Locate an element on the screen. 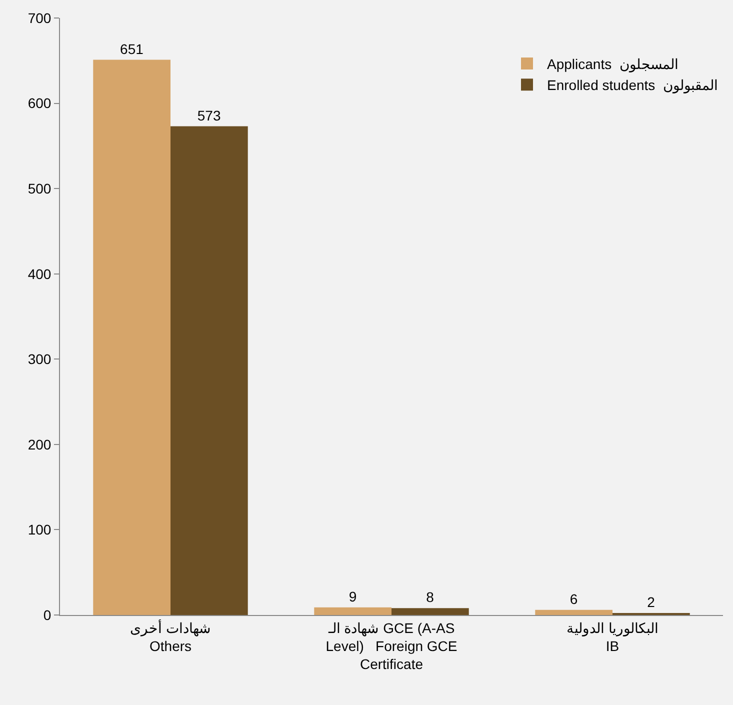 Image resolution: width=733 pixels, height=705 pixels. data-label: 6 is located at coordinates (574, 598).